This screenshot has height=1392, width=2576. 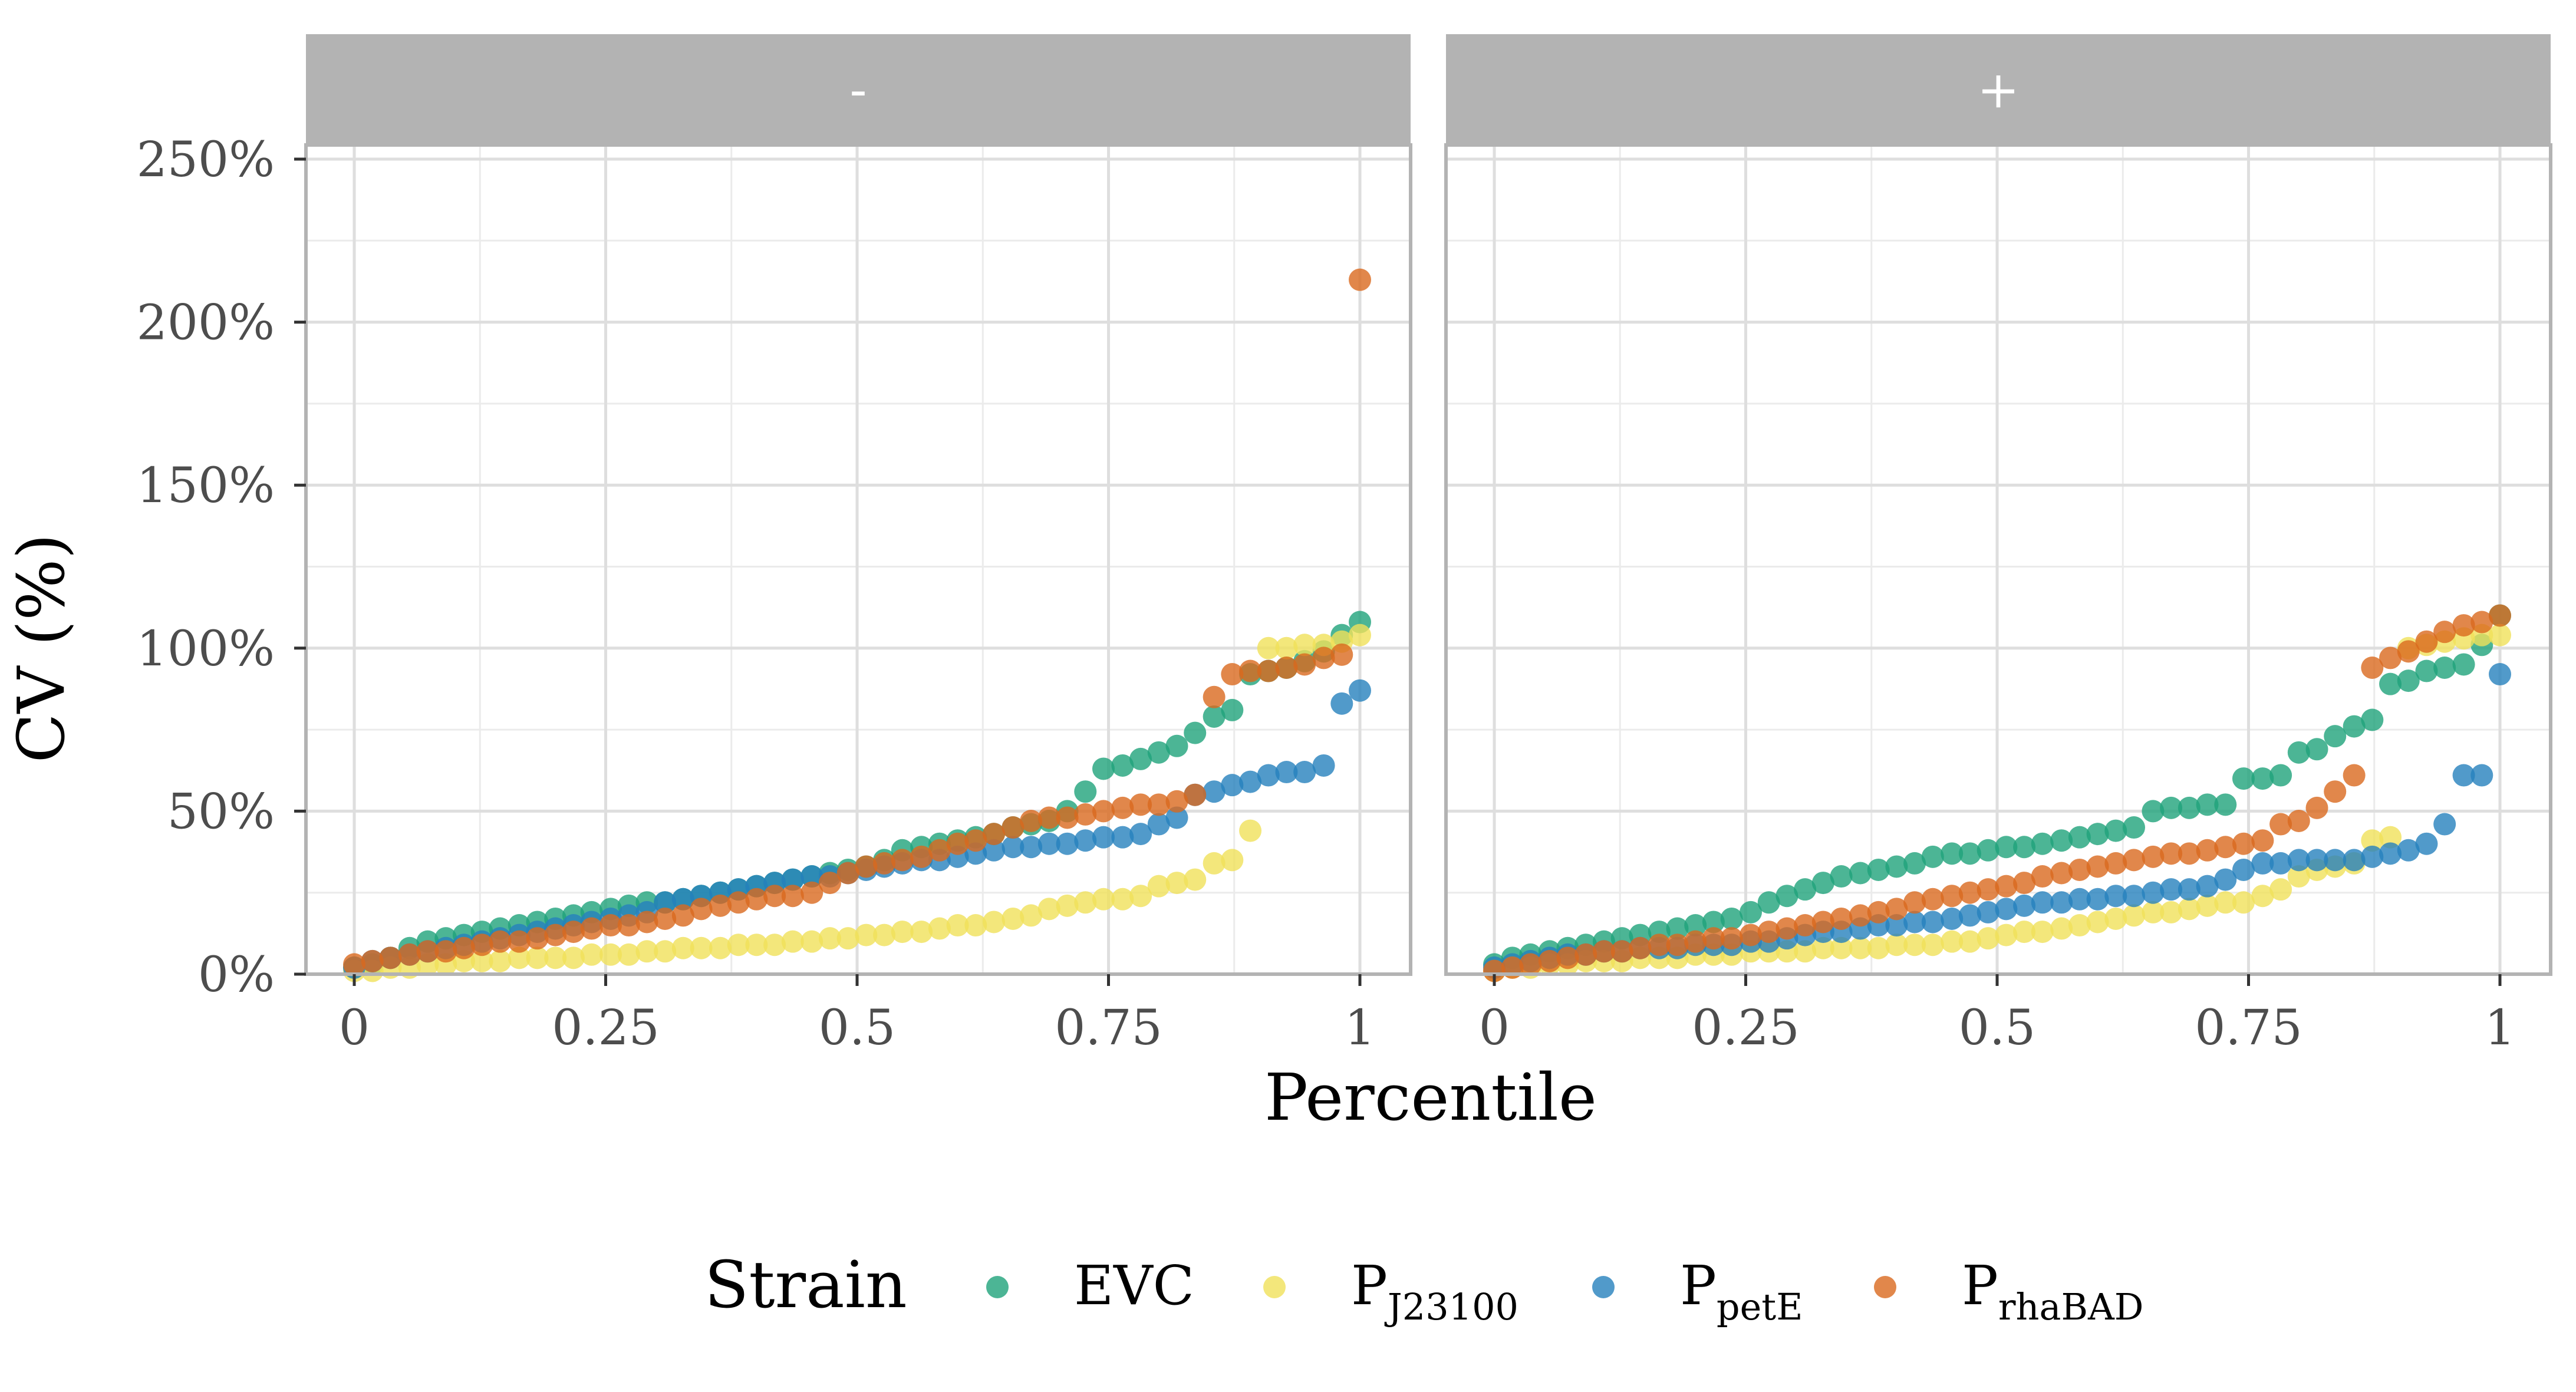 What do you see at coordinates (858, 90) in the screenshot?
I see `facet-strip-label: -` at bounding box center [858, 90].